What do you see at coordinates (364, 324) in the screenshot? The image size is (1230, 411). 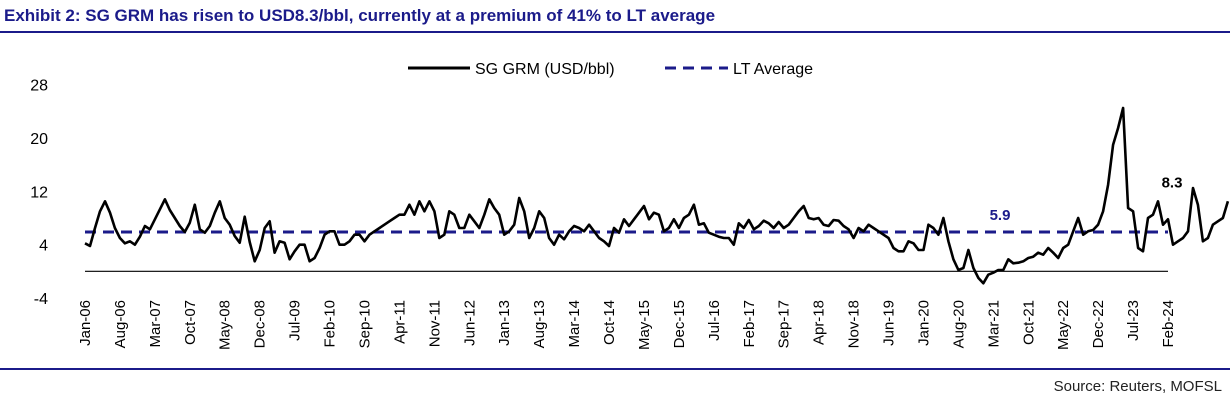 I see `x-tick-label: Sep-10` at bounding box center [364, 324].